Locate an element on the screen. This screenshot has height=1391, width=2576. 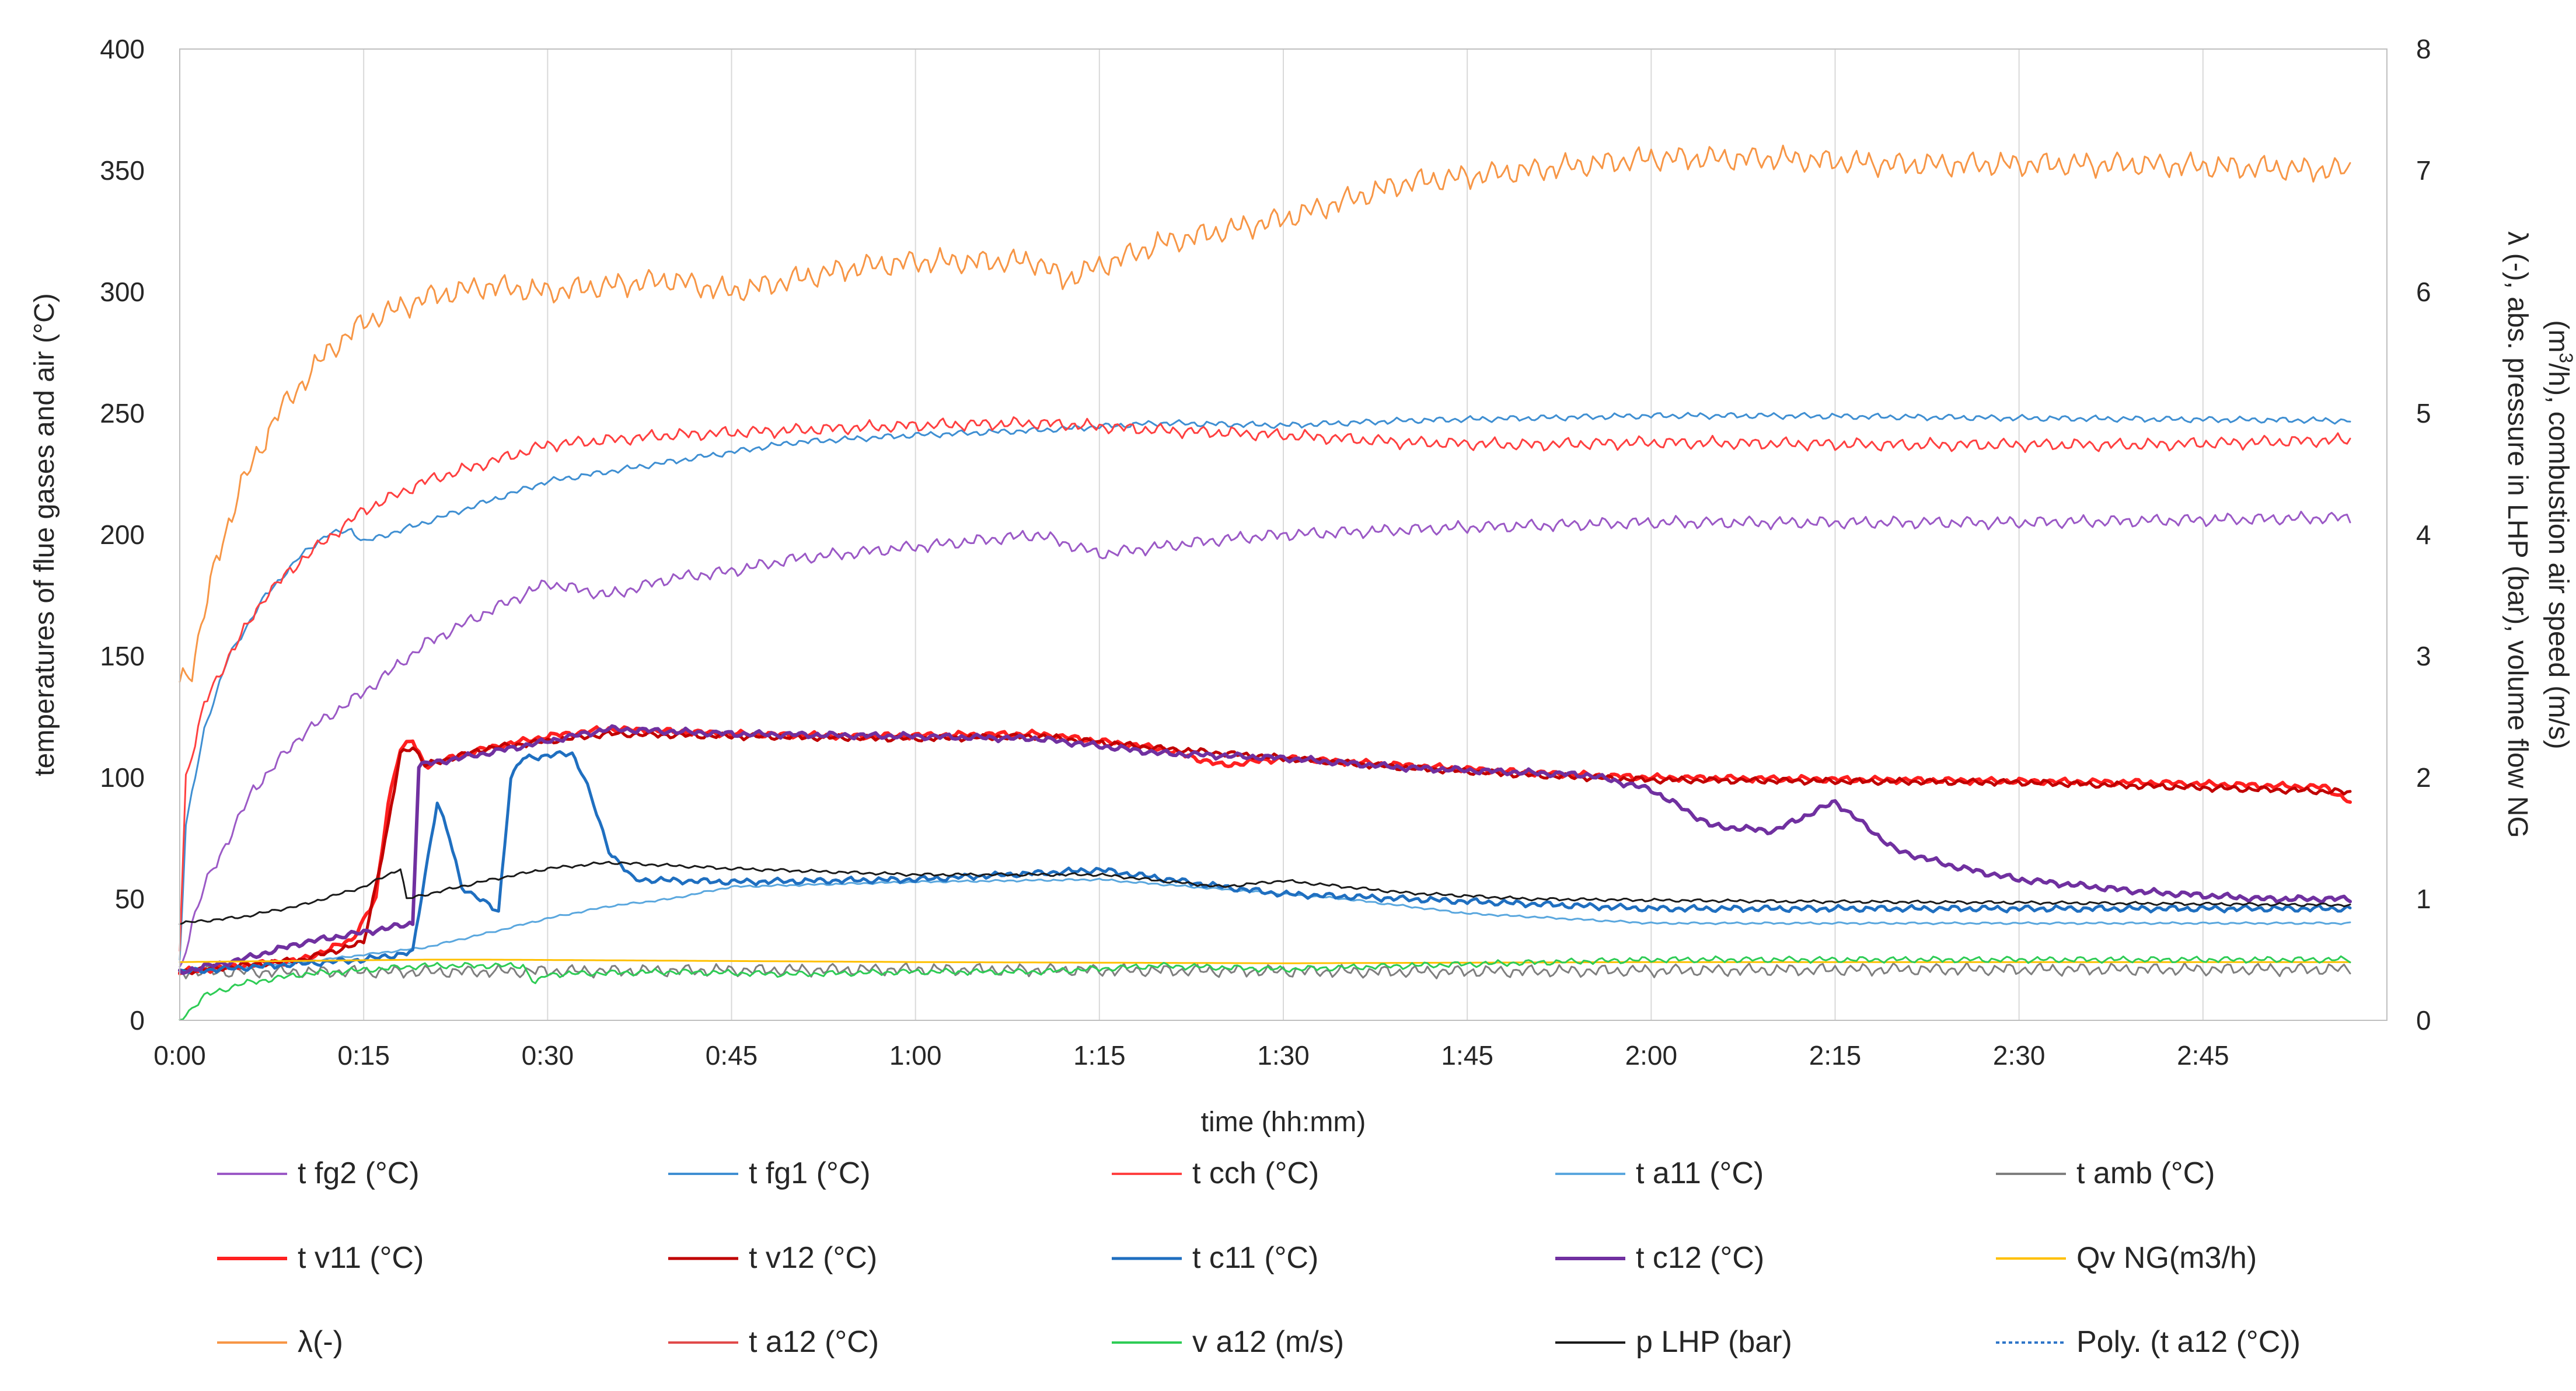
x-tick-label: 2:00 is located at coordinates (1651, 1055).